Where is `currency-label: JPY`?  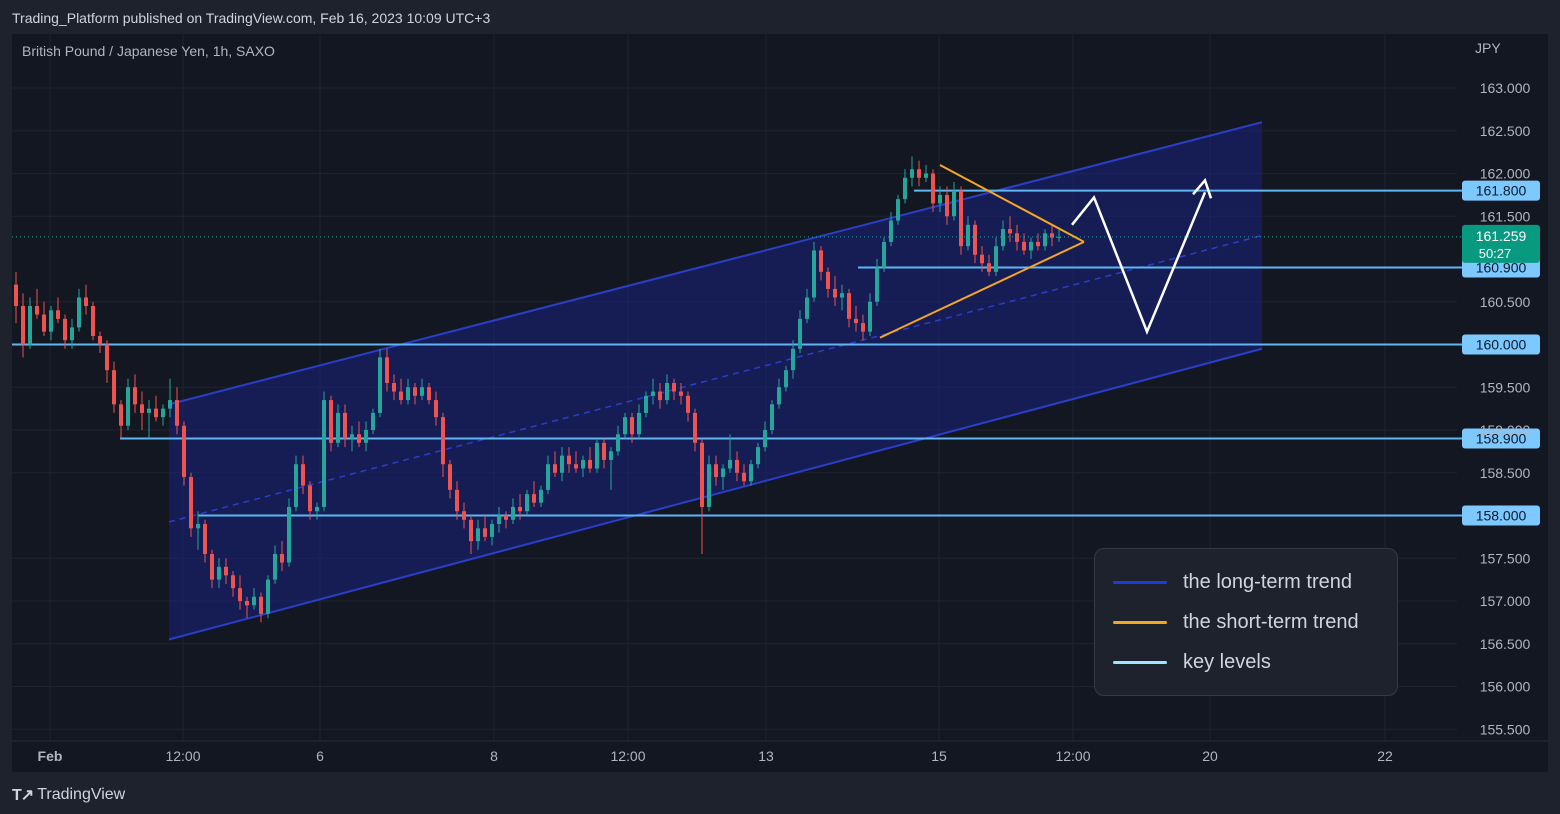 currency-label: JPY is located at coordinates (1488, 48).